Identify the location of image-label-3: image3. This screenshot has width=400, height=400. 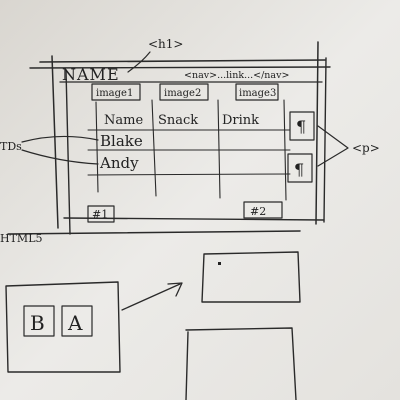
(257, 93).